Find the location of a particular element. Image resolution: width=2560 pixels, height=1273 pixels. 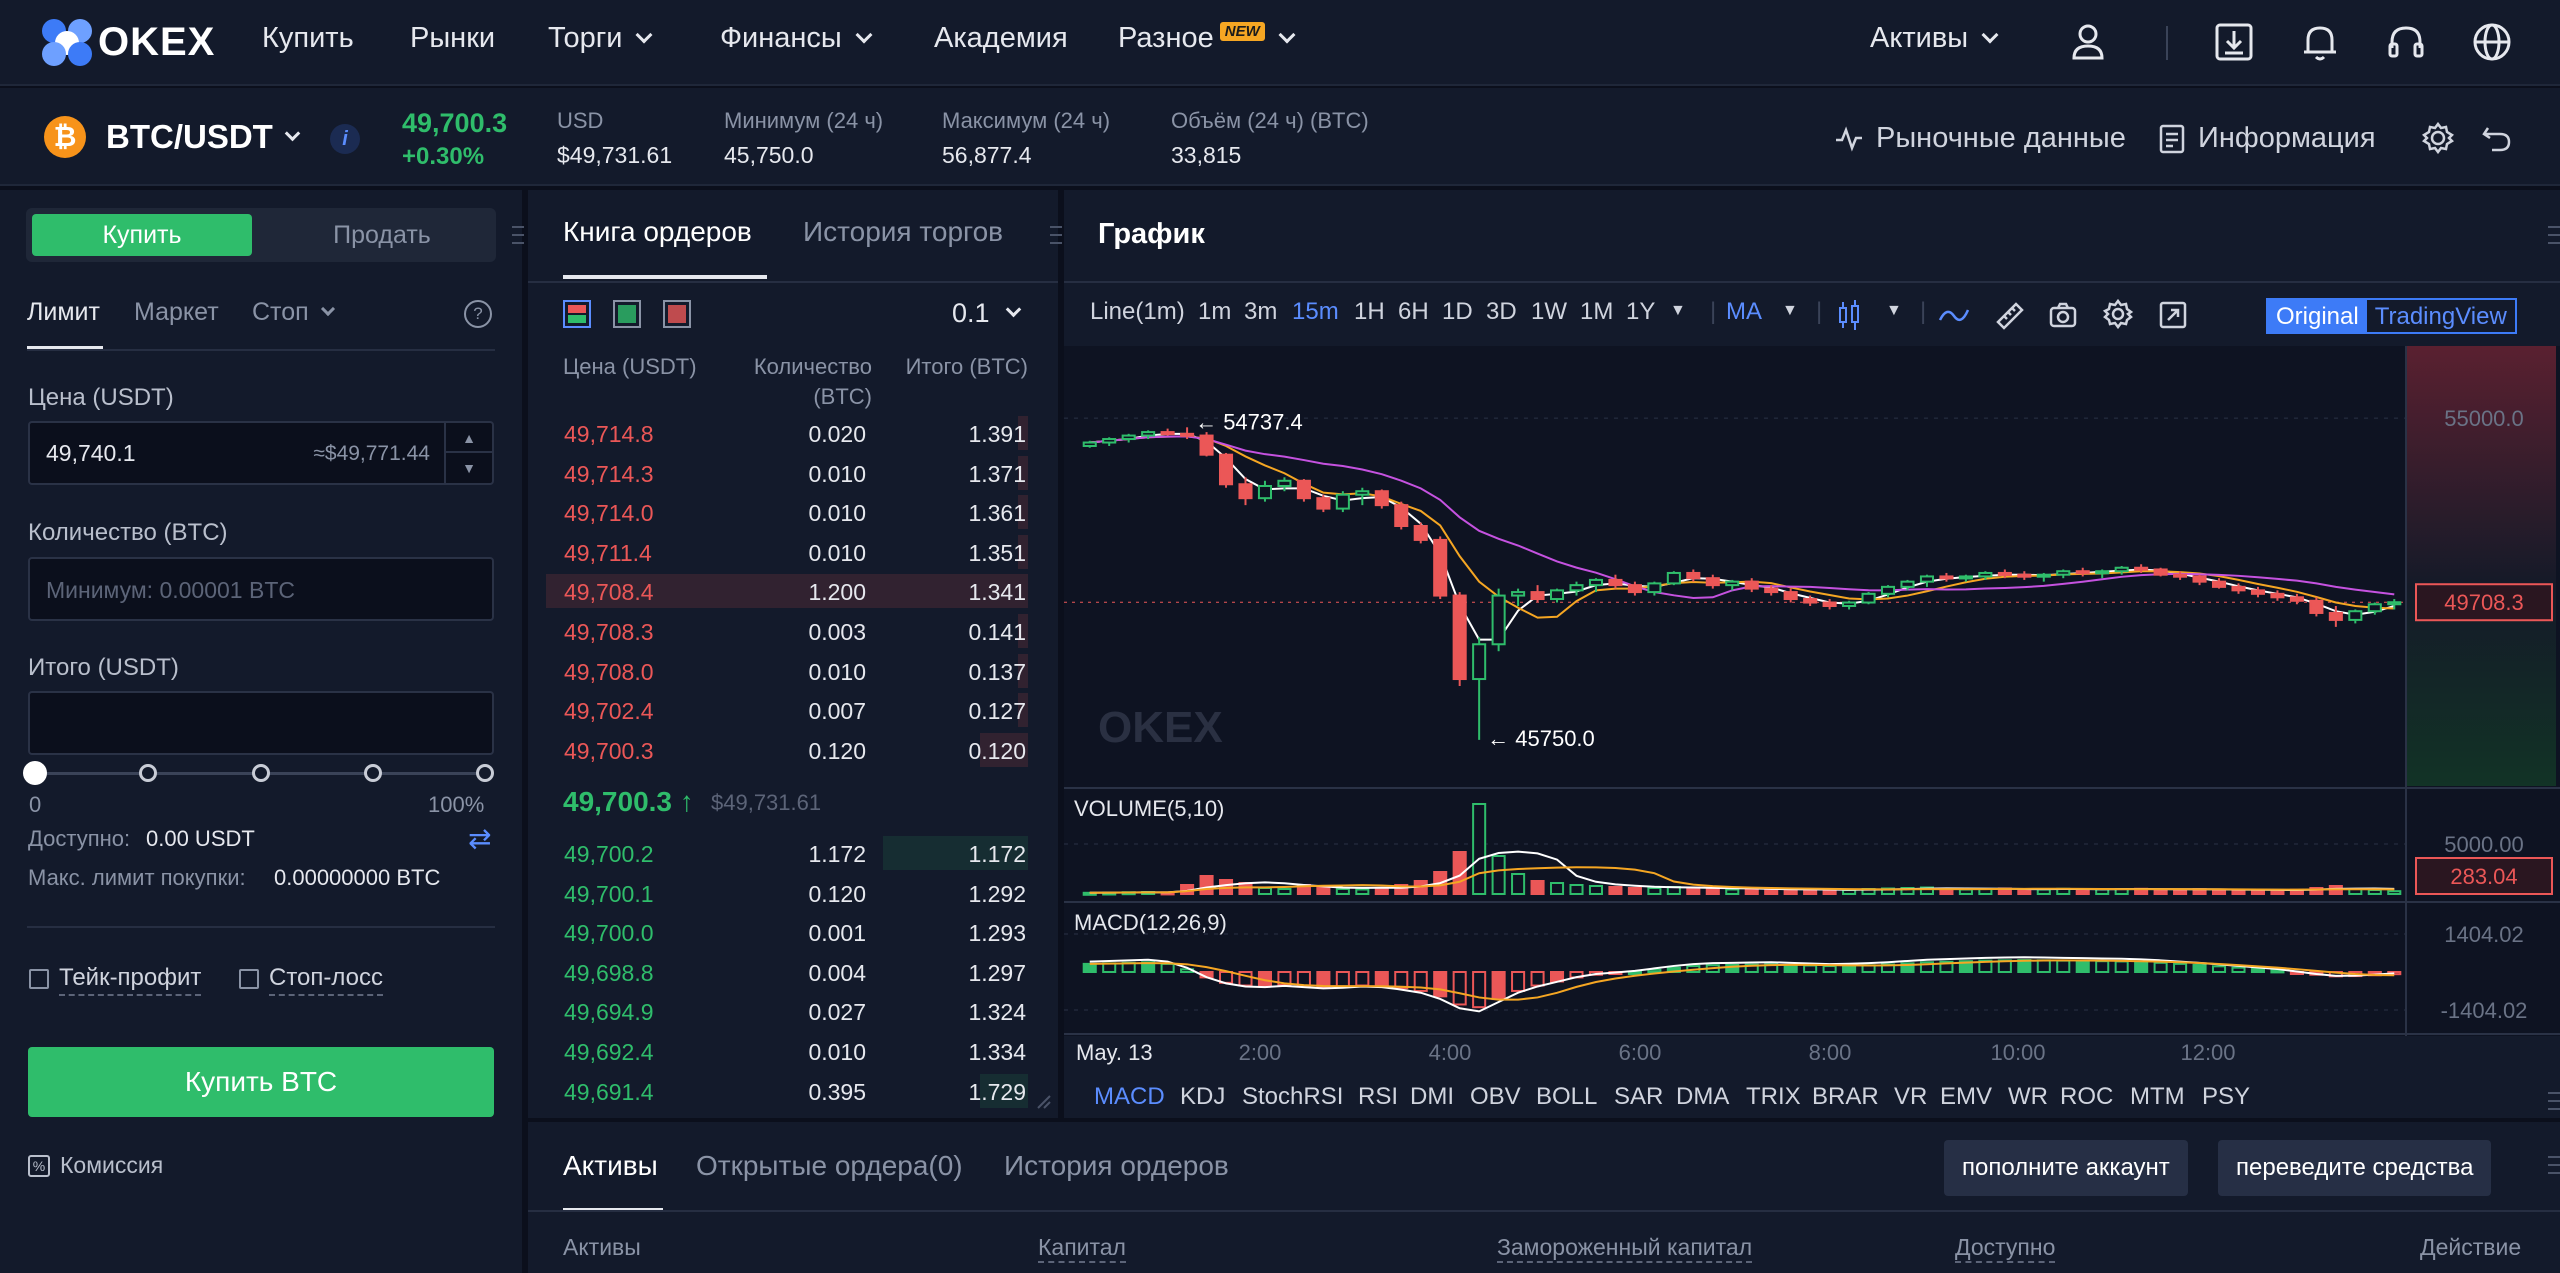

headset-icon is located at coordinates (2406, 42).